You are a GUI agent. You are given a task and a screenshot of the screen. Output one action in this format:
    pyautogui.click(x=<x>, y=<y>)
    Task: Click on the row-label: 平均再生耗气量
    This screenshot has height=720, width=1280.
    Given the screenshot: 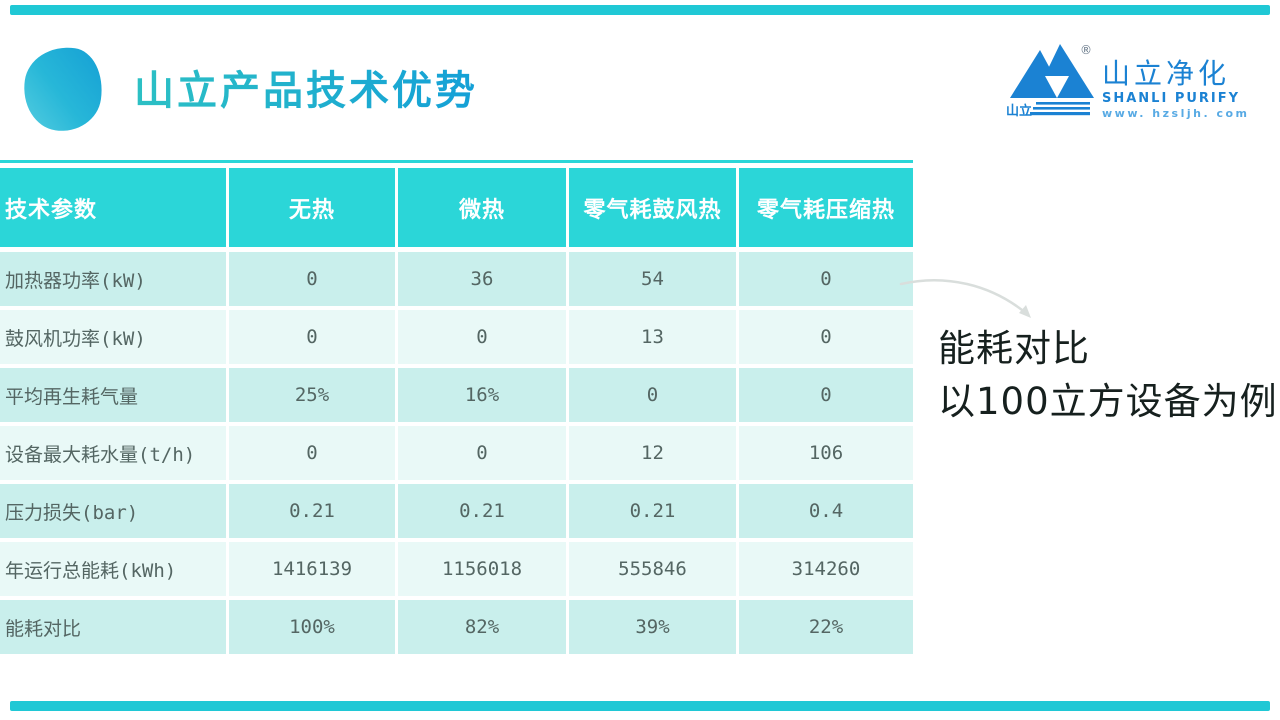 What is the action you would take?
    pyautogui.click(x=113, y=395)
    